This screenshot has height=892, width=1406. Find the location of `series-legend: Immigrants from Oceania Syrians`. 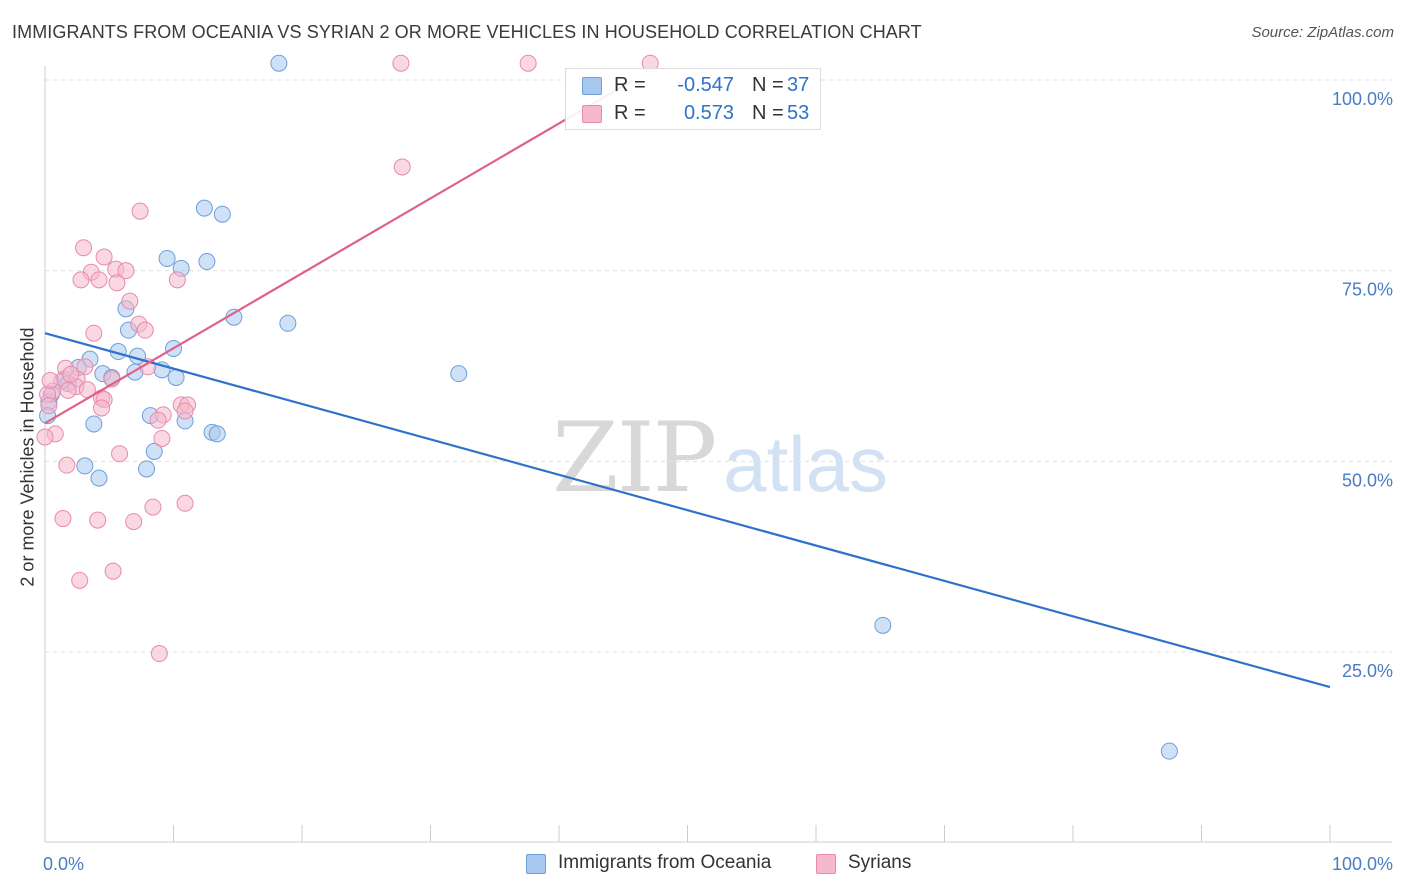

series-legend: Immigrants from Oceania Syrians is located at coordinates (703, 865).